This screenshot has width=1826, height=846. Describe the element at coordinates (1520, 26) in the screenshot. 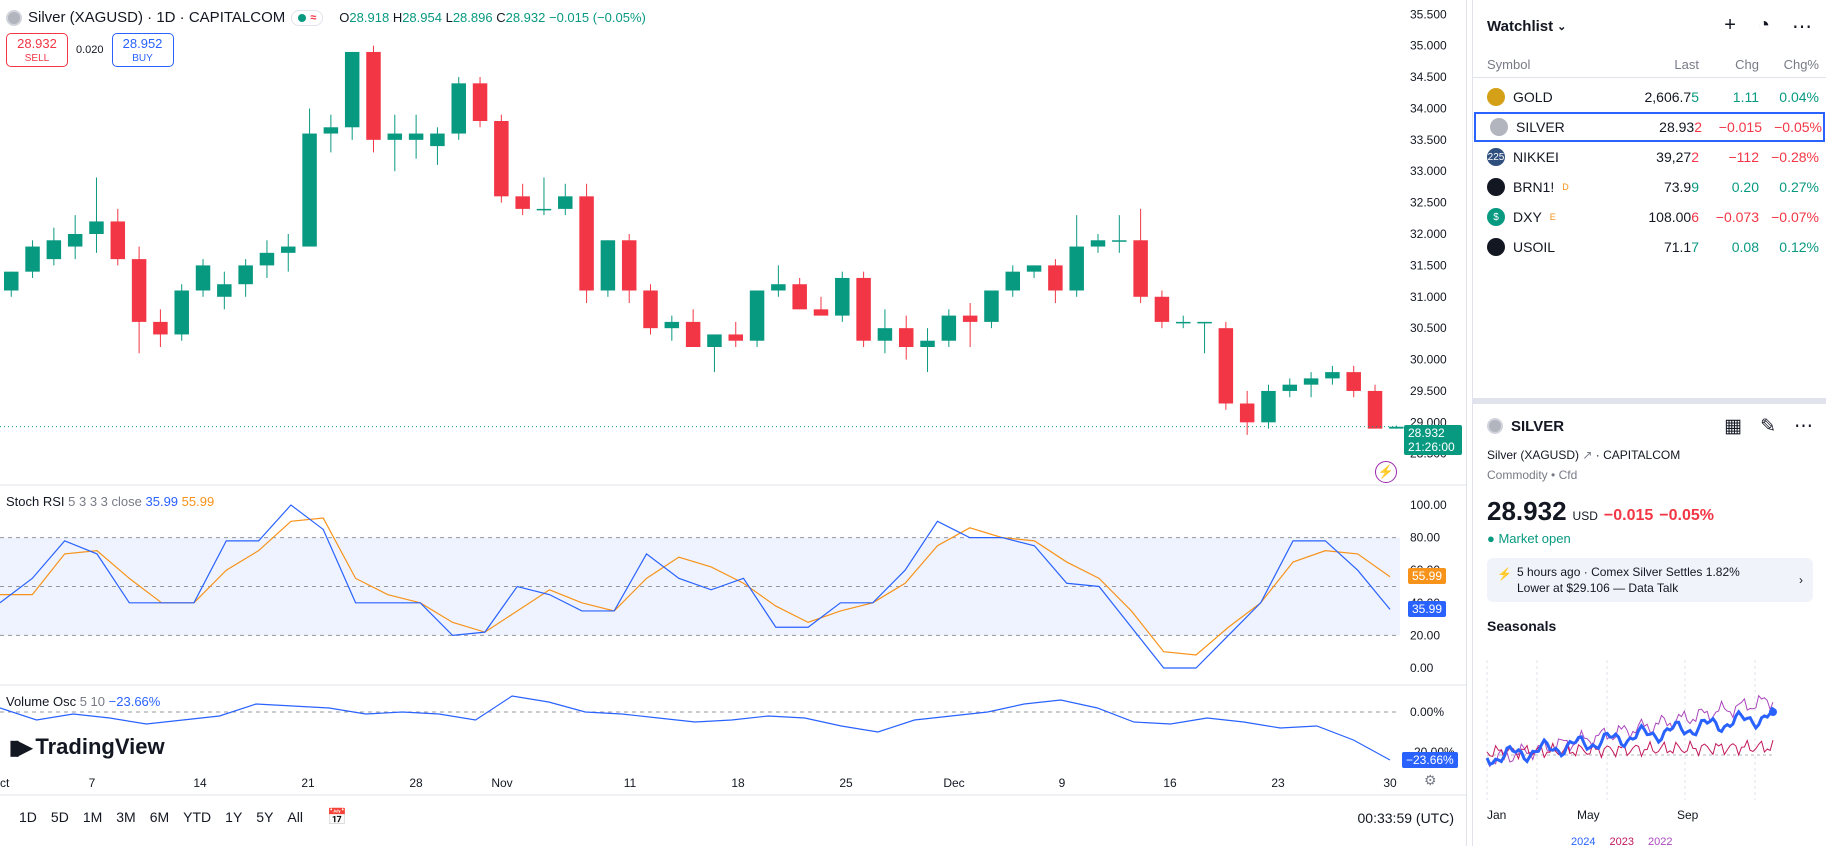

I see `watchlist-title: Watchlist` at that location.